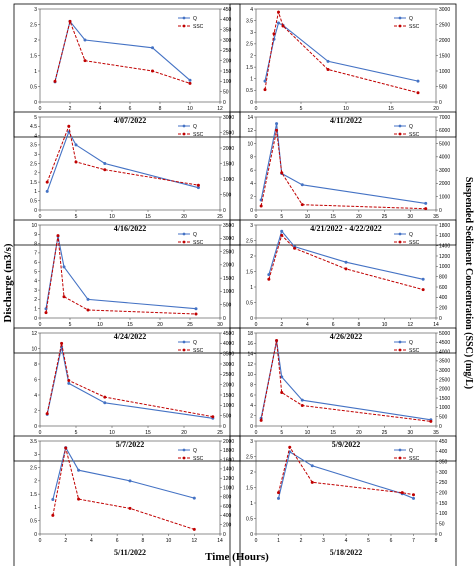  Describe the element at coordinates (251, 288) in the screenshot. I see `y-tick-label: 1` at that location.